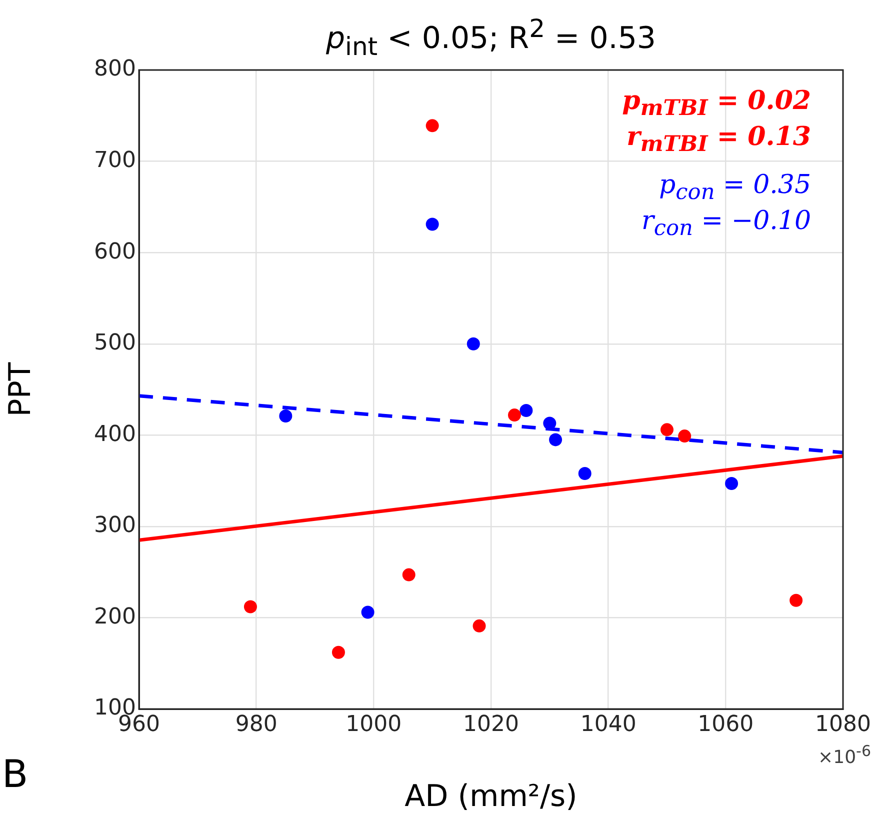 The height and width of the screenshot is (820, 879). I want to click on y-tick-label: 300, so click(115, 525).